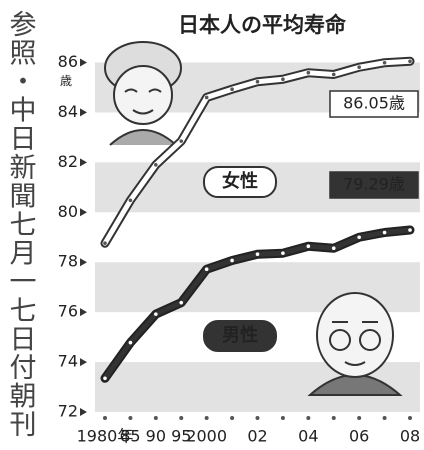  Describe the element at coordinates (105, 436) in the screenshot. I see `x-tick-label: 1980年` at that location.